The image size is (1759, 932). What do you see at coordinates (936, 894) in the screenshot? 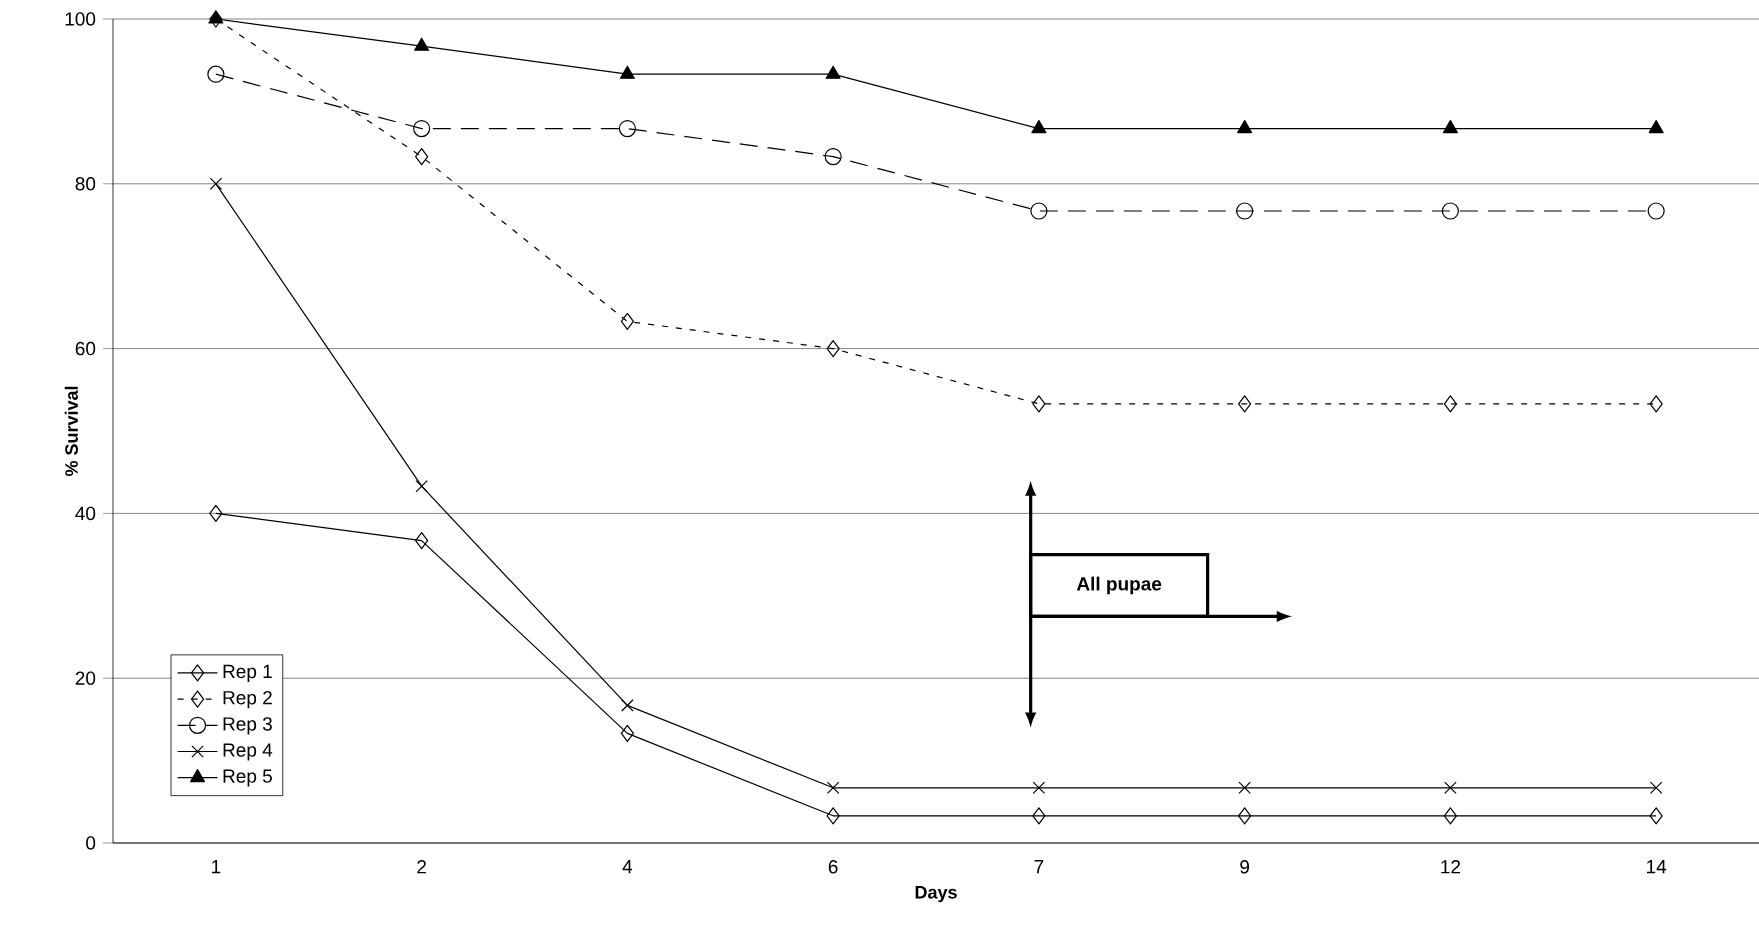
I see `x-axis-title: Days` at bounding box center [936, 894].